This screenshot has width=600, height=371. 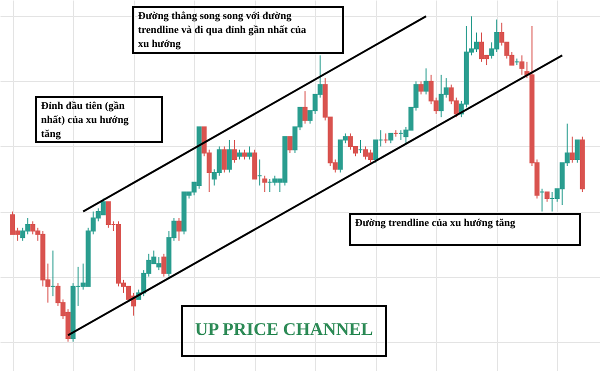 What do you see at coordinates (284, 329) in the screenshot?
I see `text: UP PRICE CHANNEL` at bounding box center [284, 329].